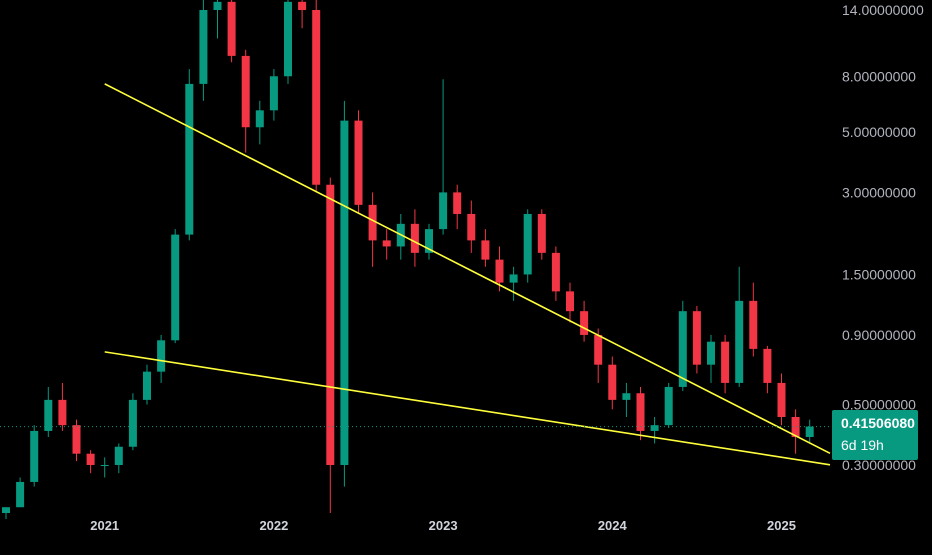  Describe the element at coordinates (875, 435) in the screenshot. I see `last-price-badge: 0.41506080 6d 19h` at that location.